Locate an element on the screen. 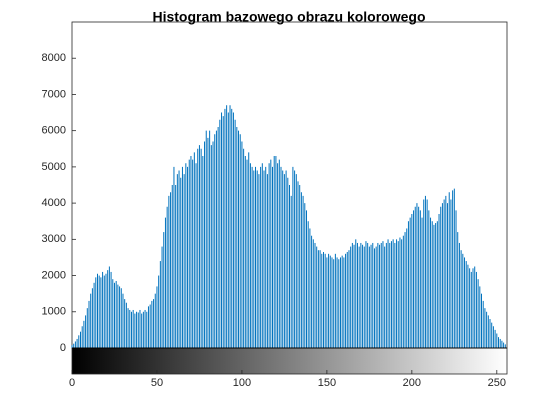  y-tick-label: 7000 is located at coordinates (54, 94).